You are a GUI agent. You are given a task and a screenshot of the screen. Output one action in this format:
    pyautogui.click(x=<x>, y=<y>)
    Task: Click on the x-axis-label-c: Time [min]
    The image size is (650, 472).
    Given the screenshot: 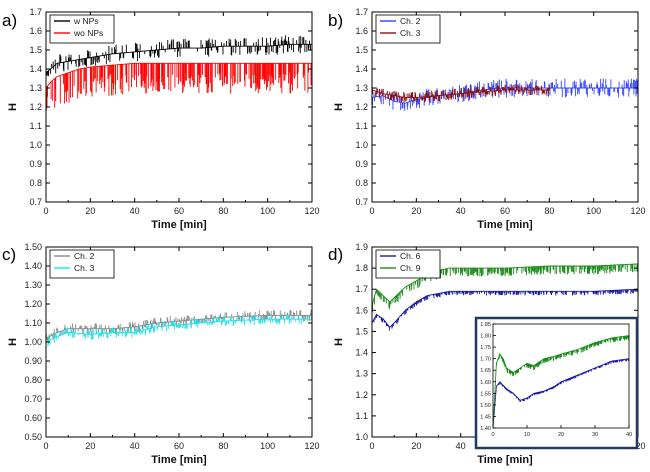 What is the action you would take?
    pyautogui.click(x=179, y=460)
    